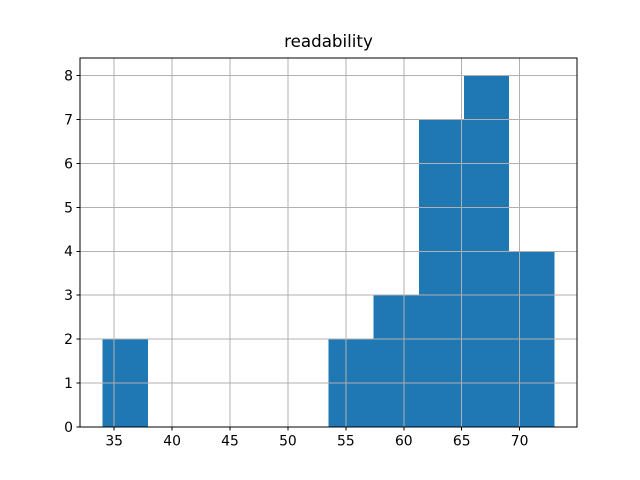 The height and width of the screenshot is (480, 640). Describe the element at coordinates (68, 252) in the screenshot. I see `y-tick-label: 4` at that location.